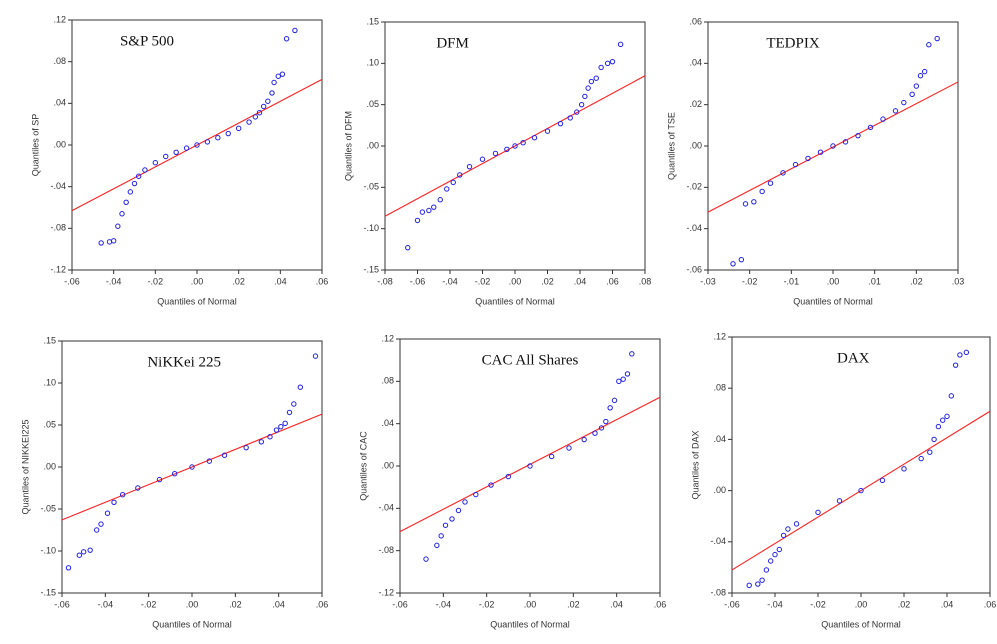 Image resolution: width=997 pixels, height=644 pixels. What do you see at coordinates (147, 41) in the screenshot?
I see `panel-title: S&P 500` at bounding box center [147, 41].